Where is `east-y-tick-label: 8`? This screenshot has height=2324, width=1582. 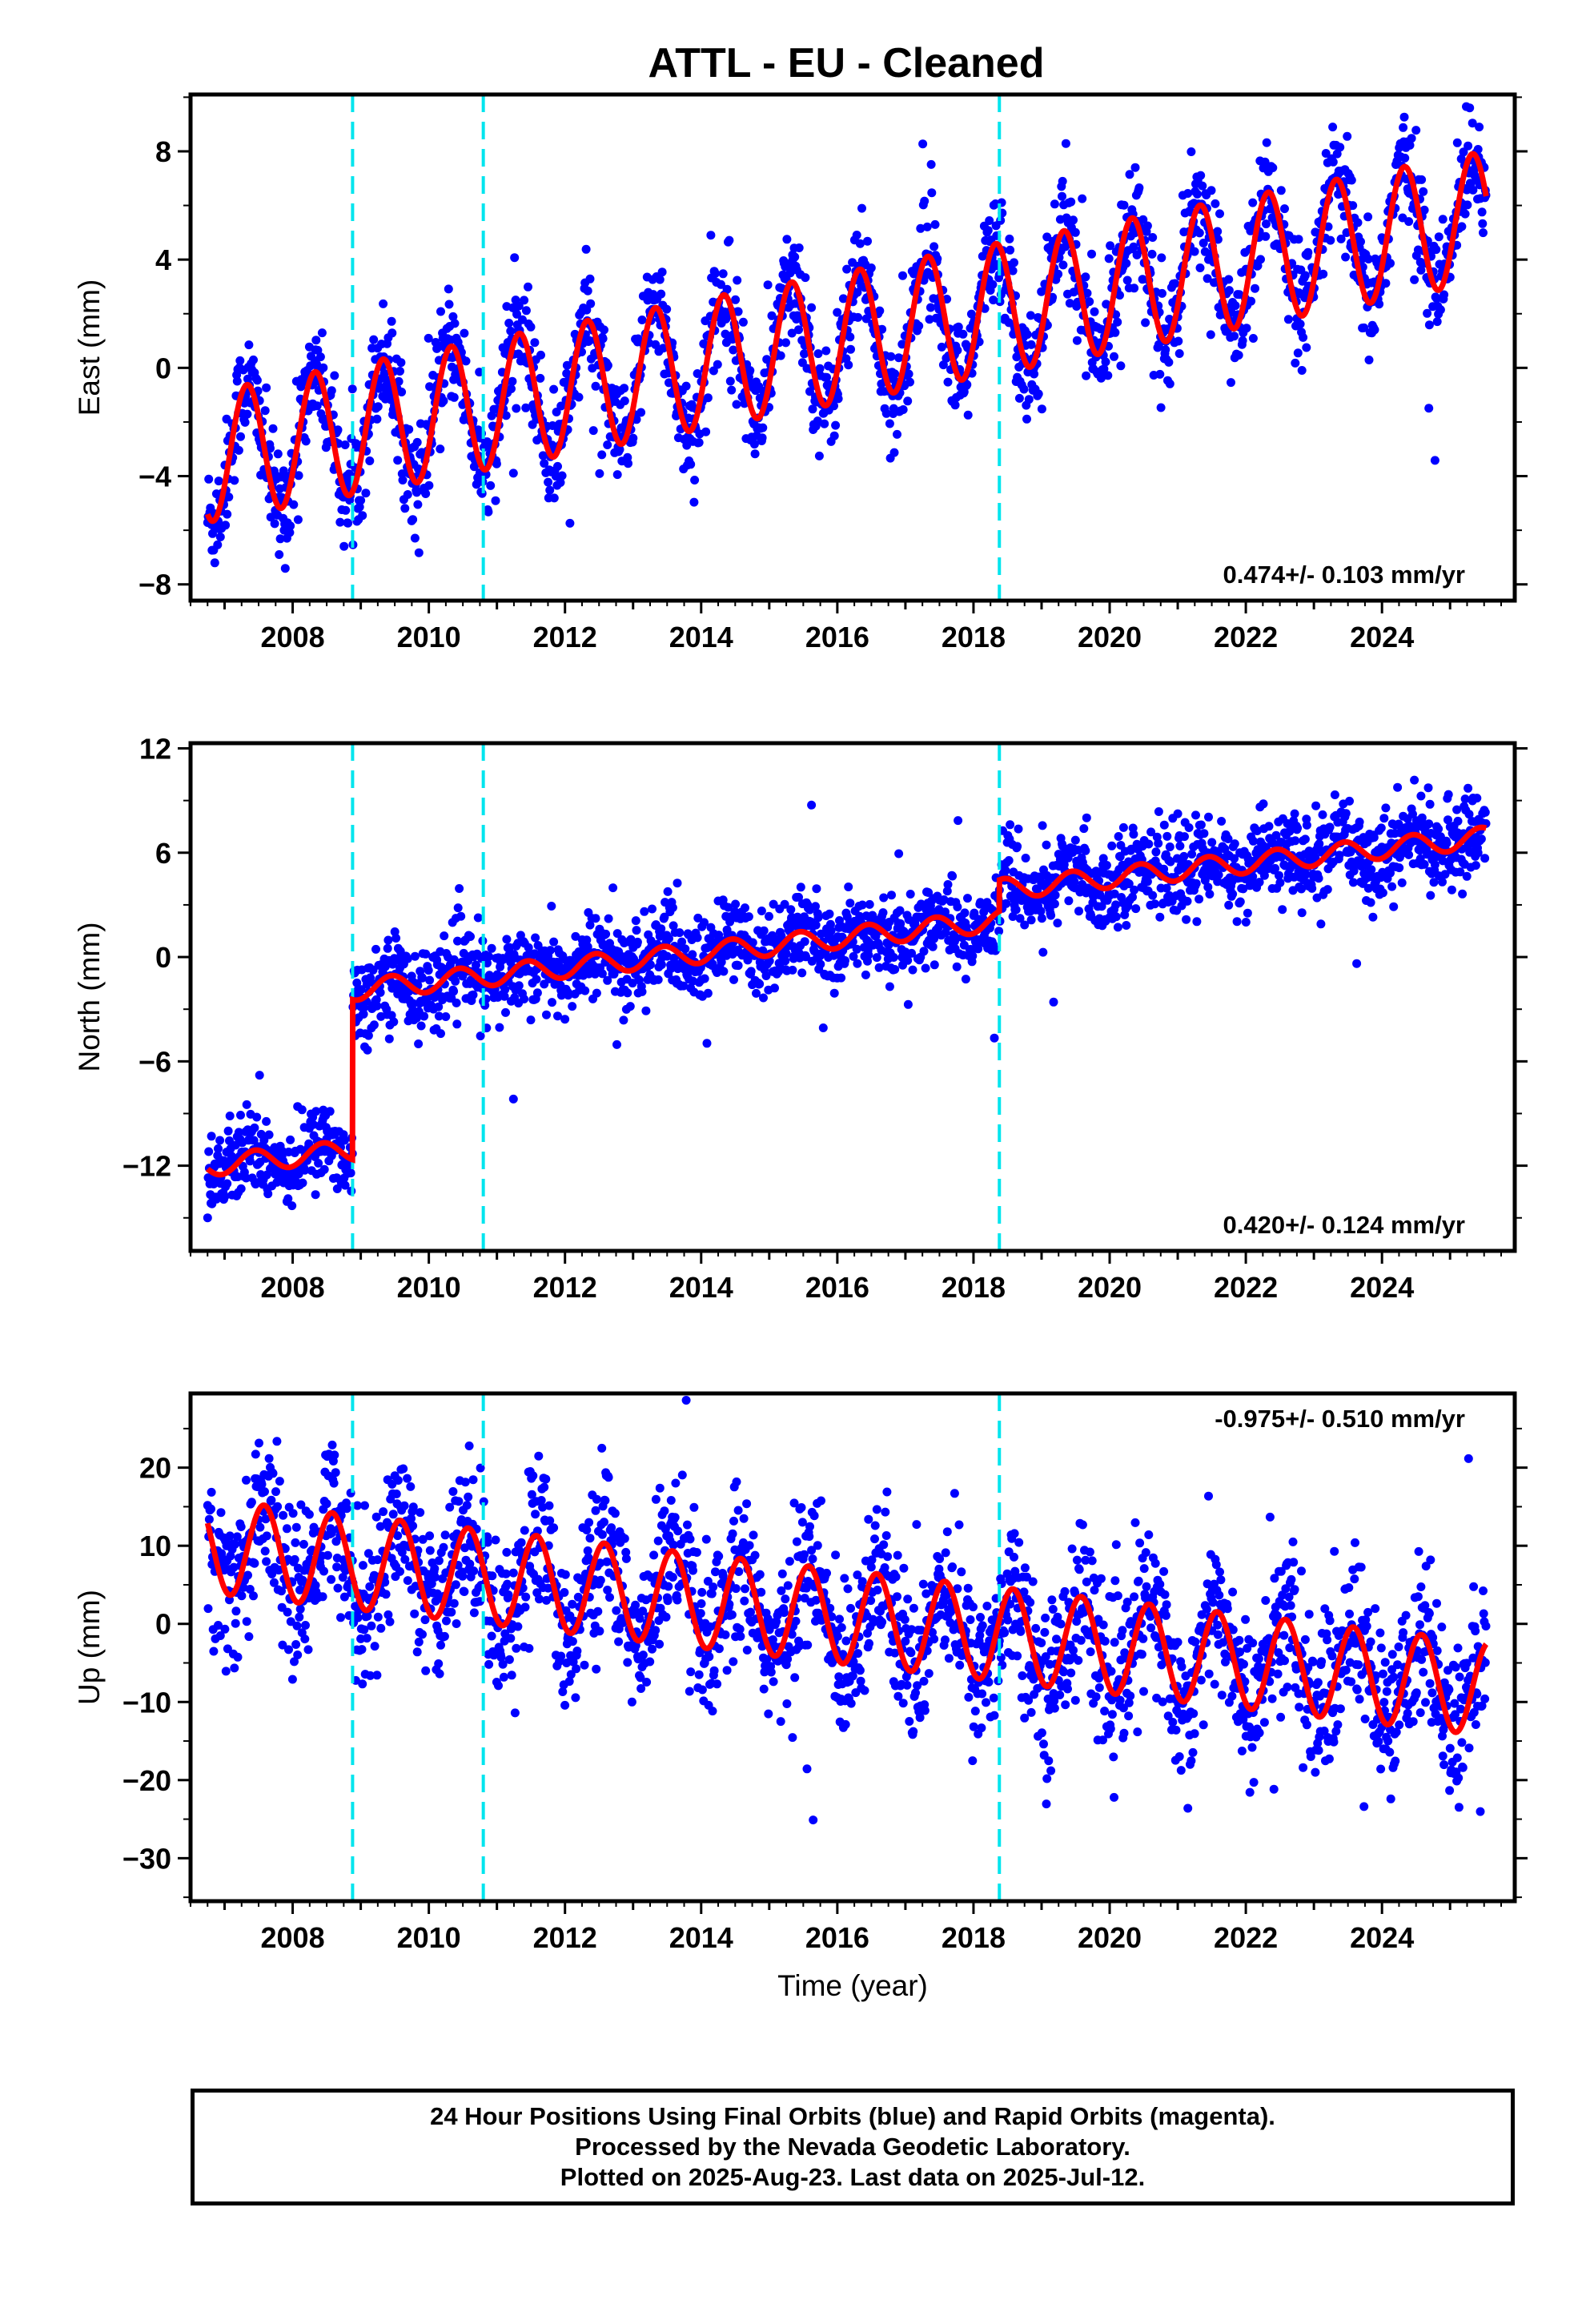 east-y-tick-label: 8 is located at coordinates (163, 151).